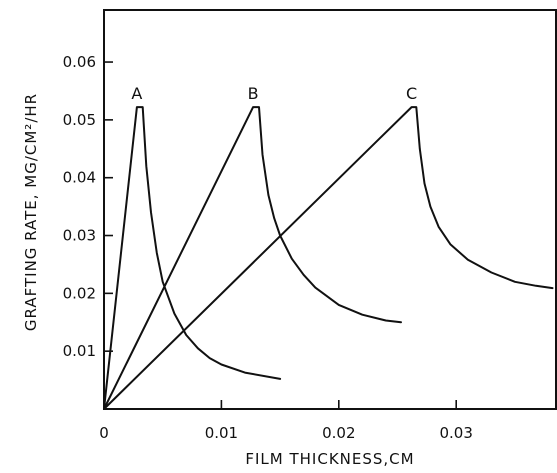  I want to click on x-tick-label: 0.02, so click(338, 433).